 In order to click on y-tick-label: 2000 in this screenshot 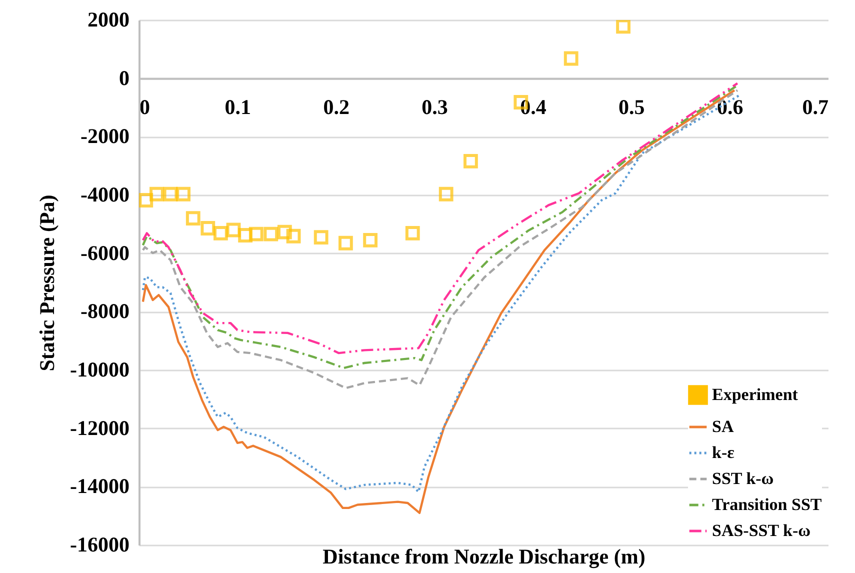, I will do `click(109, 20)`.